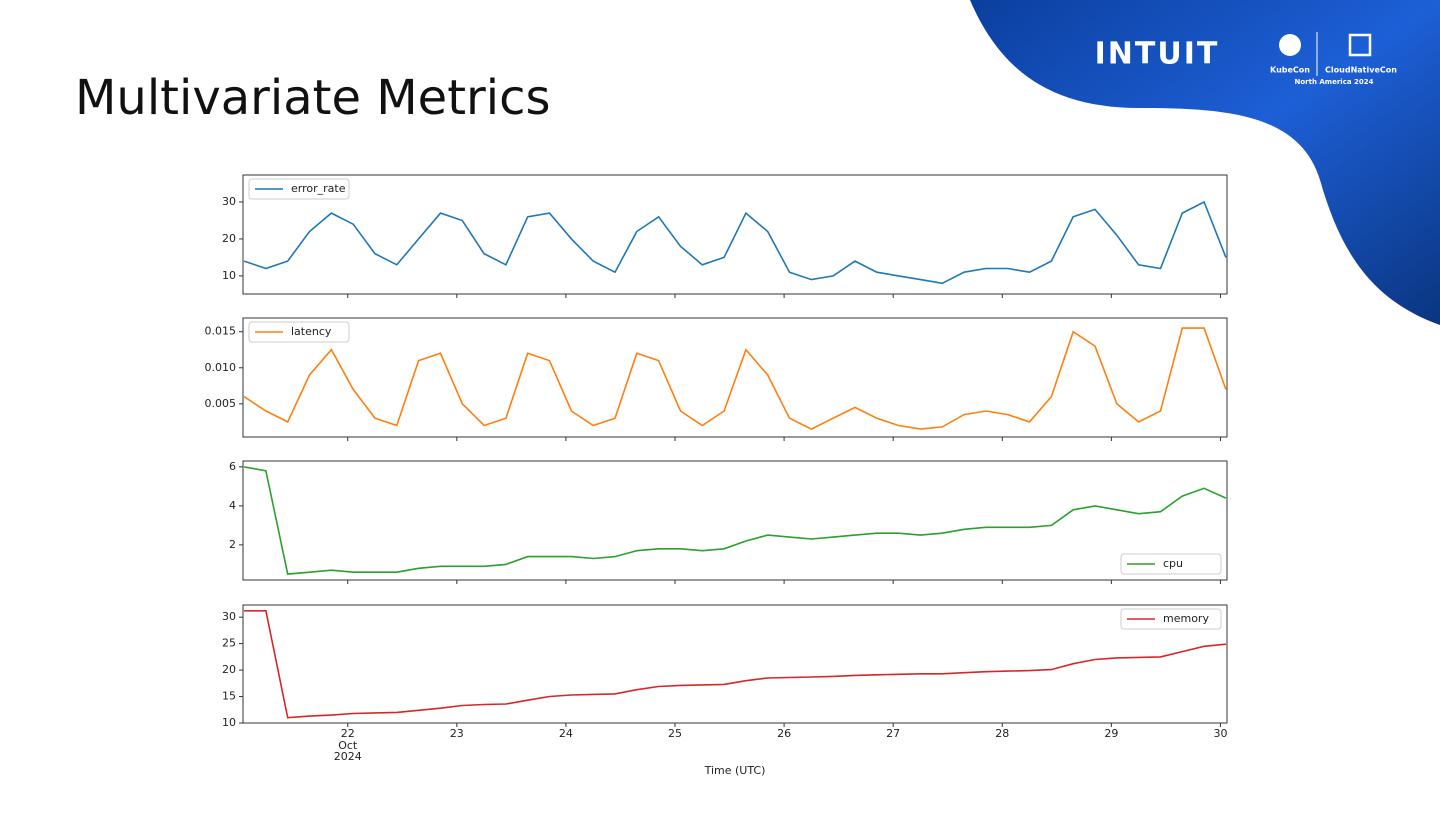 The image size is (1440, 814). I want to click on legend-label: cpu, so click(1173, 563).